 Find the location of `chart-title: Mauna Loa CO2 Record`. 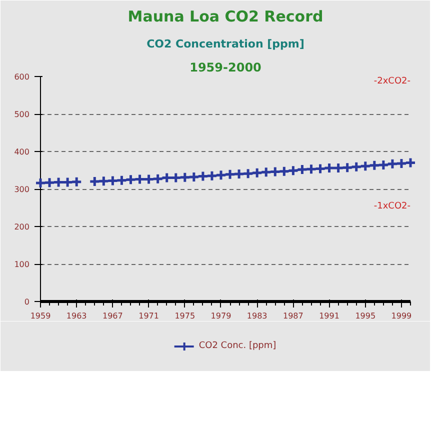

chart-title: Mauna Loa CO2 Record is located at coordinates (226, 17).